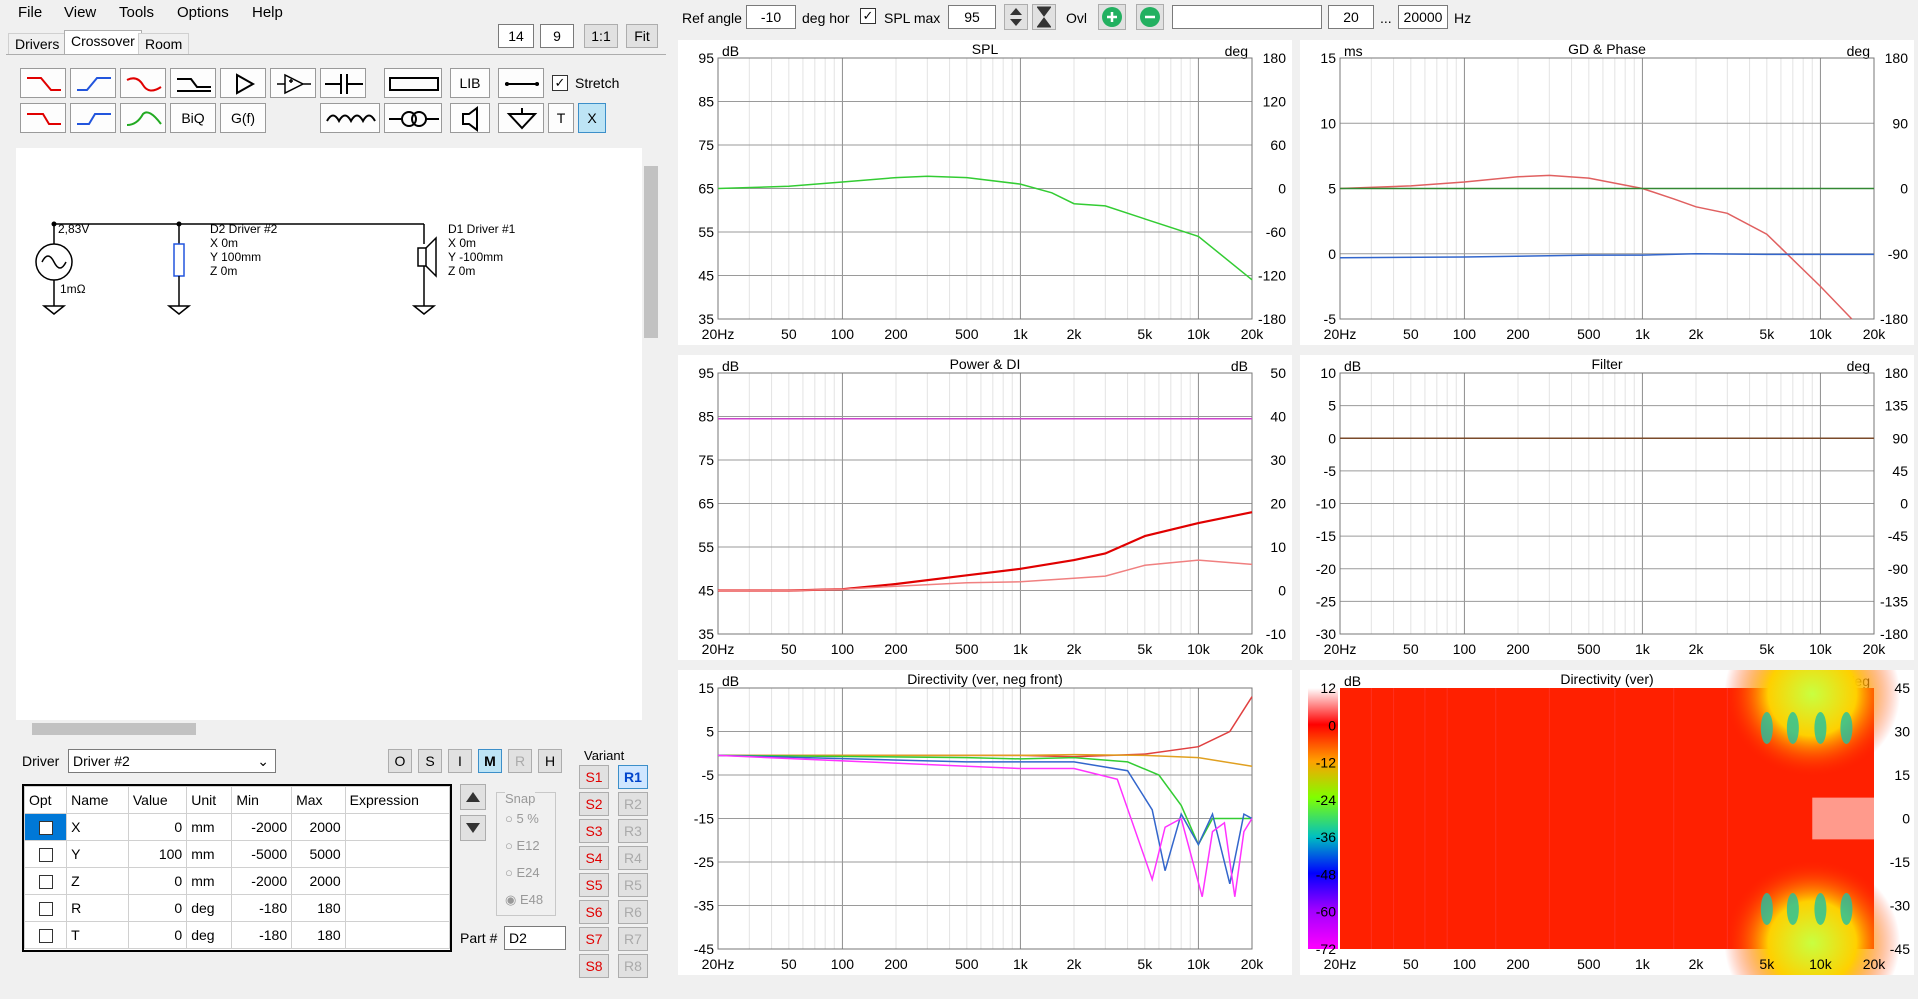  I want to click on buffer-button, so click(293, 83).